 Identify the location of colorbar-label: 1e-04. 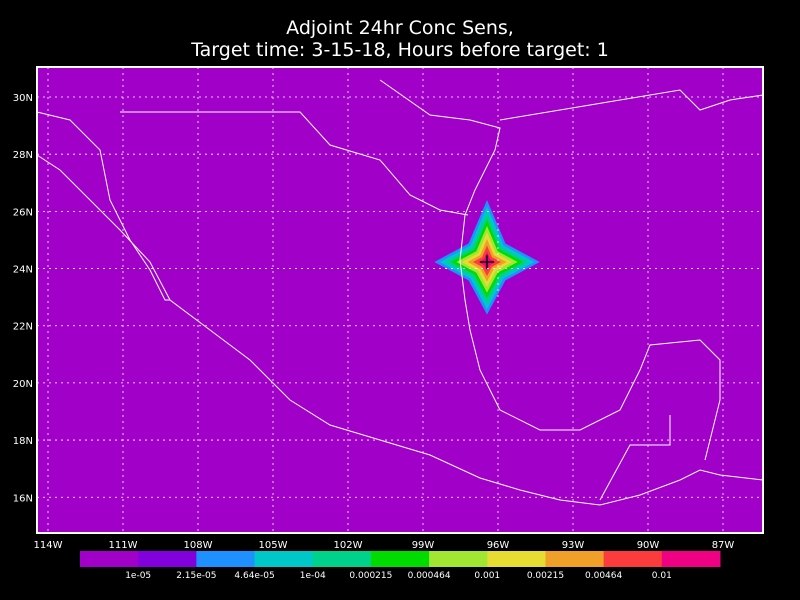
(313, 576).